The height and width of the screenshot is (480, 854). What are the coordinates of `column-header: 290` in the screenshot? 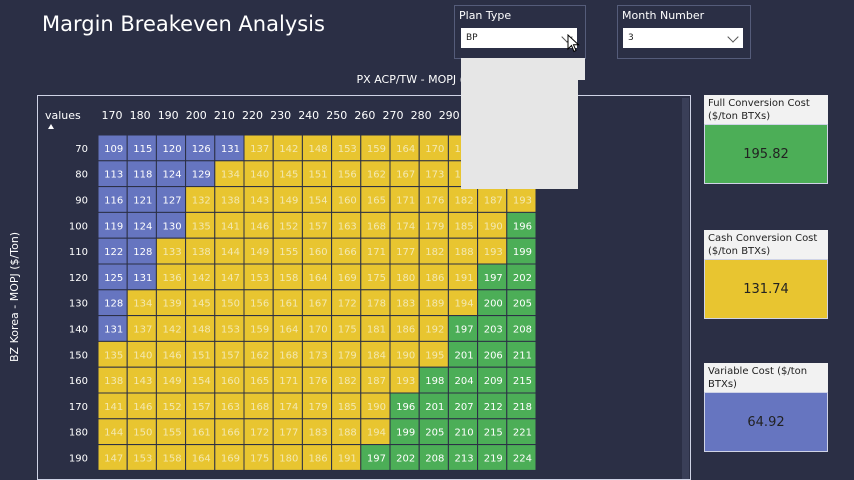 It's located at (449, 115).